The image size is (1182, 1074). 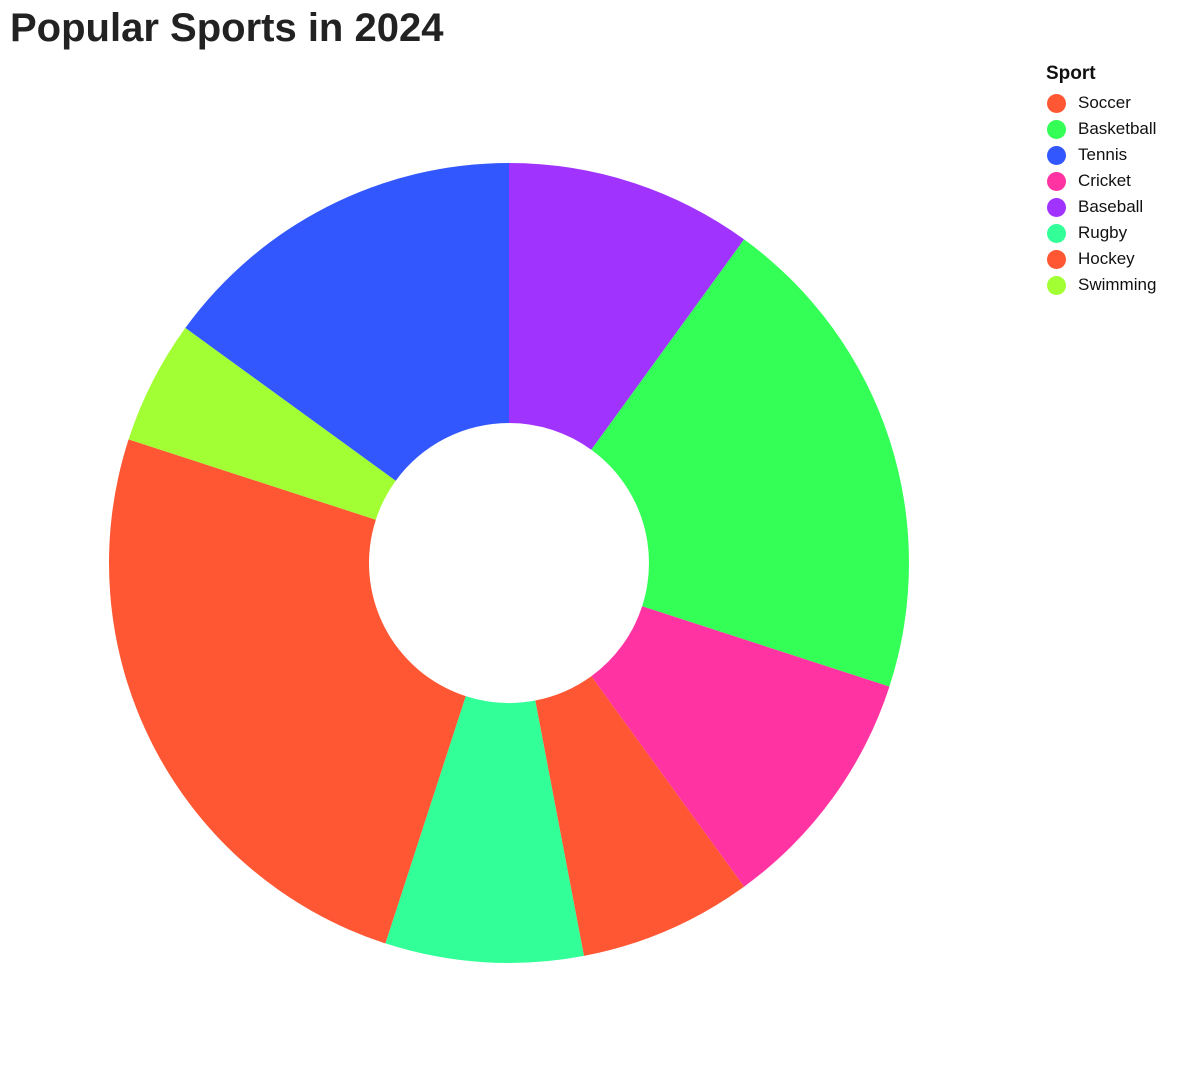 What do you see at coordinates (1056, 285) in the screenshot?
I see `legend-swatch-swimming` at bounding box center [1056, 285].